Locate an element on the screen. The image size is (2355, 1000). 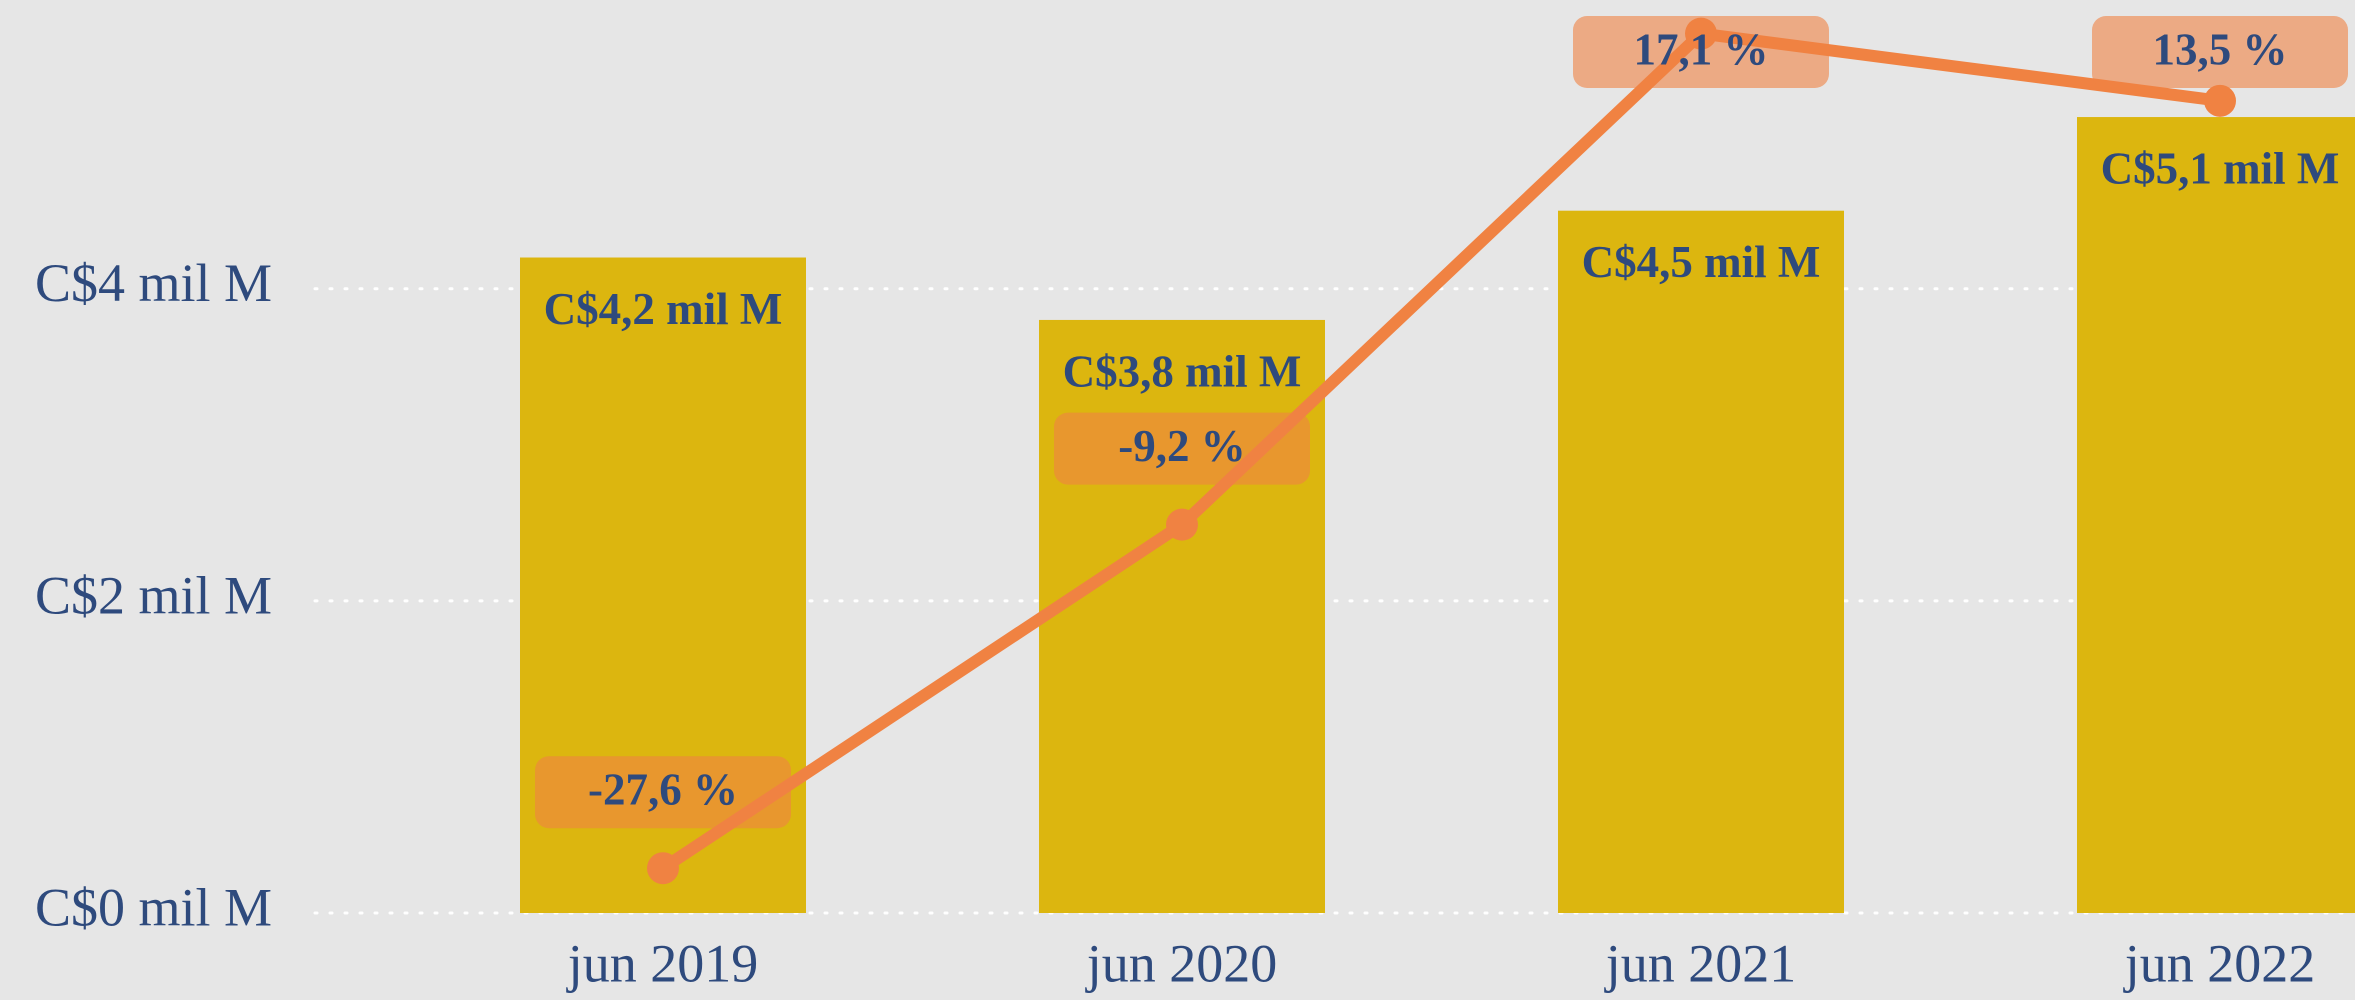
bar-value-label: C$4,2 mil M is located at coordinates (663, 309).